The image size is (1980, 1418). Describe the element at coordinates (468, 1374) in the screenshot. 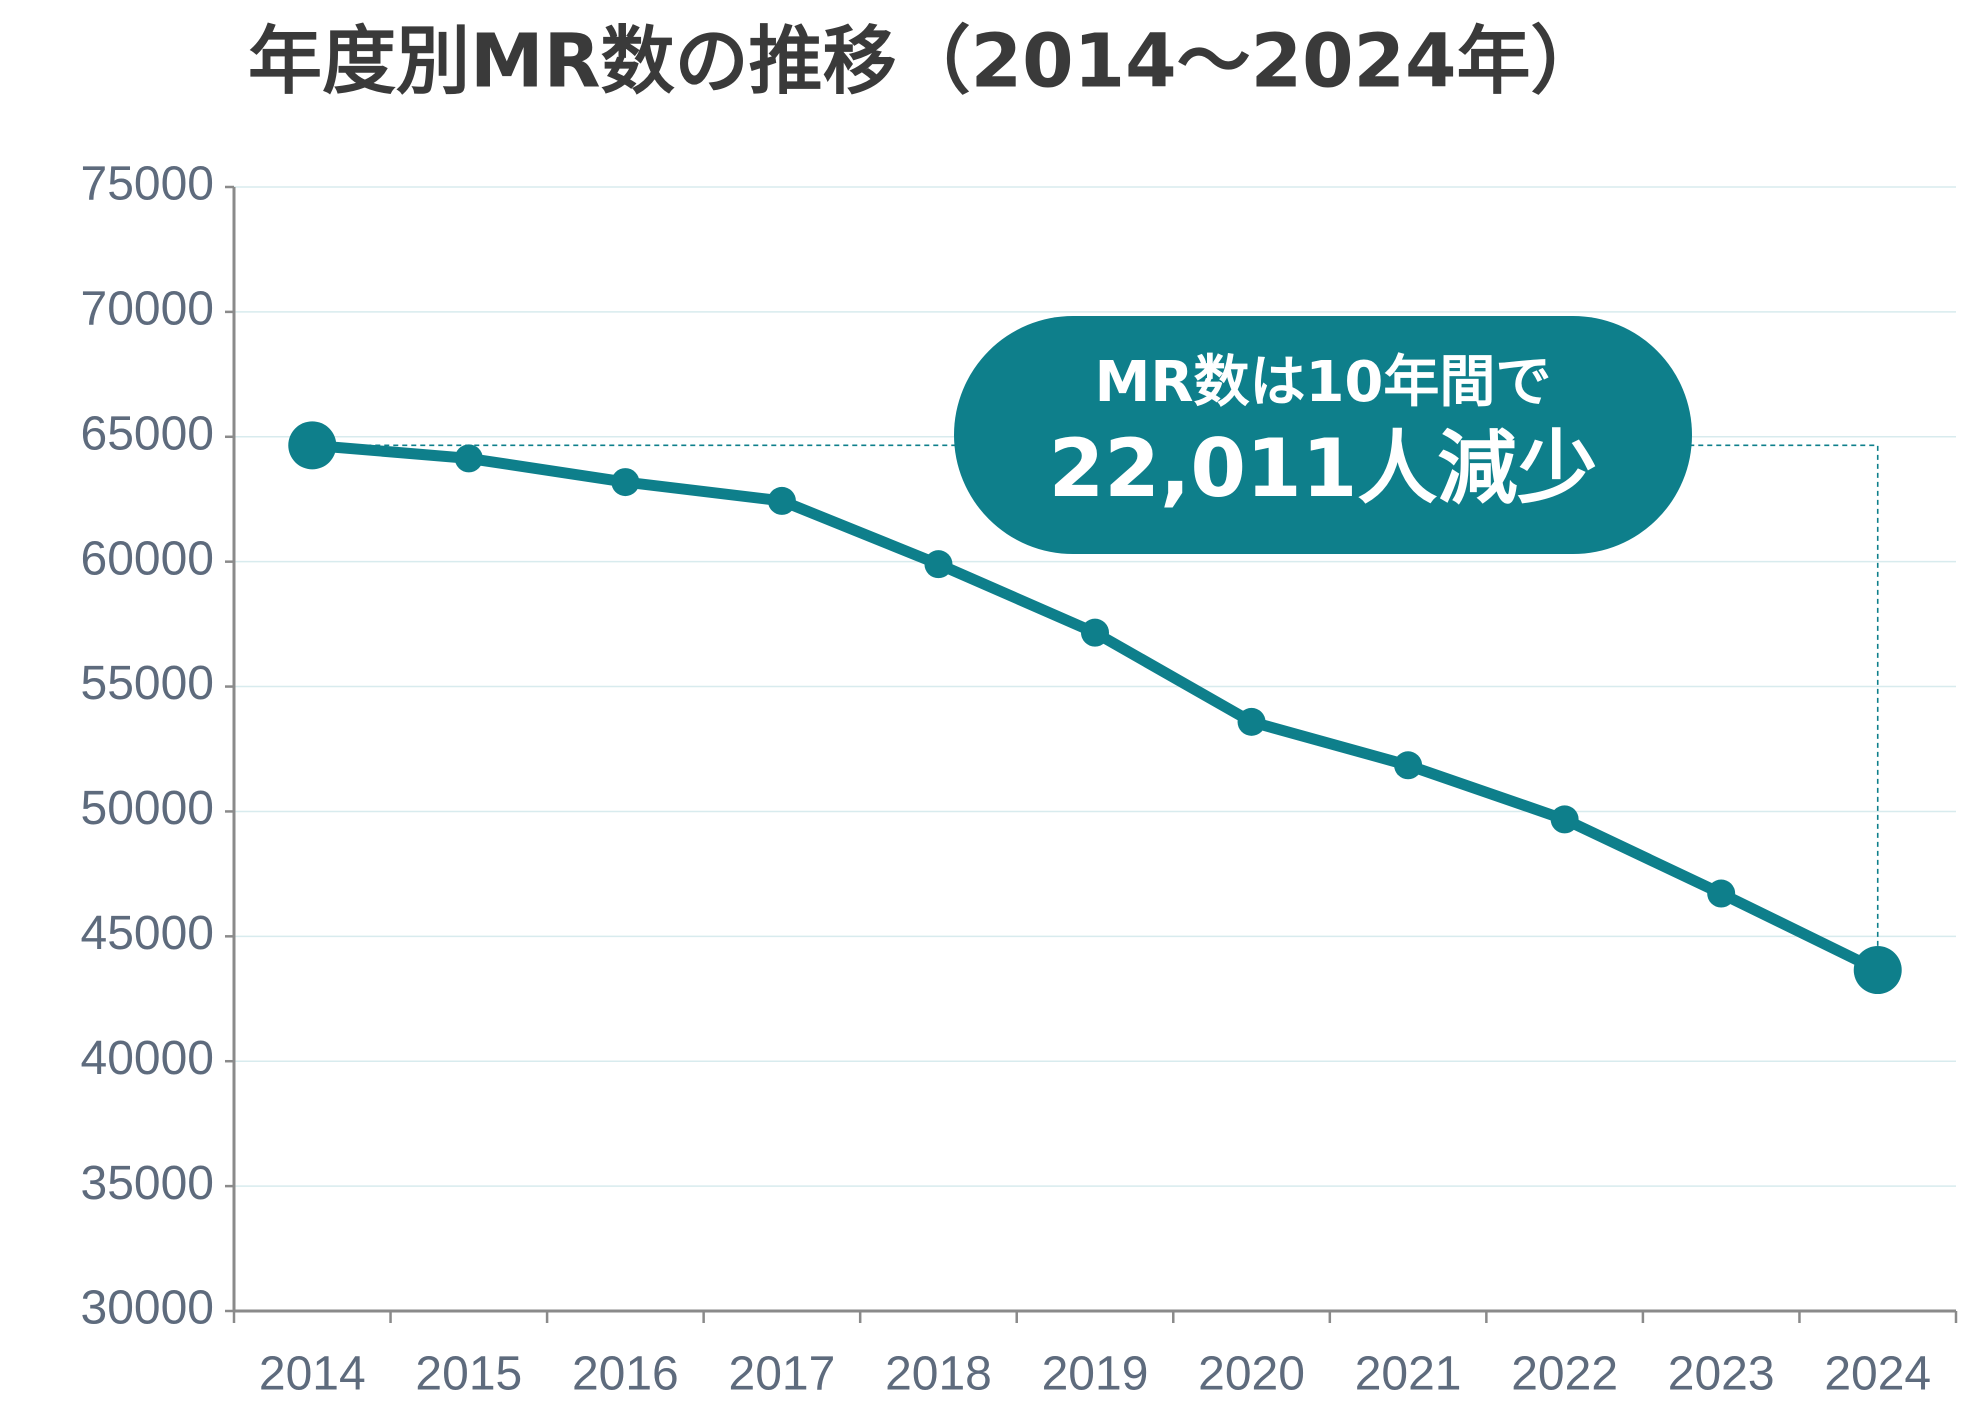

I see `x-tick-label: 2015` at that location.